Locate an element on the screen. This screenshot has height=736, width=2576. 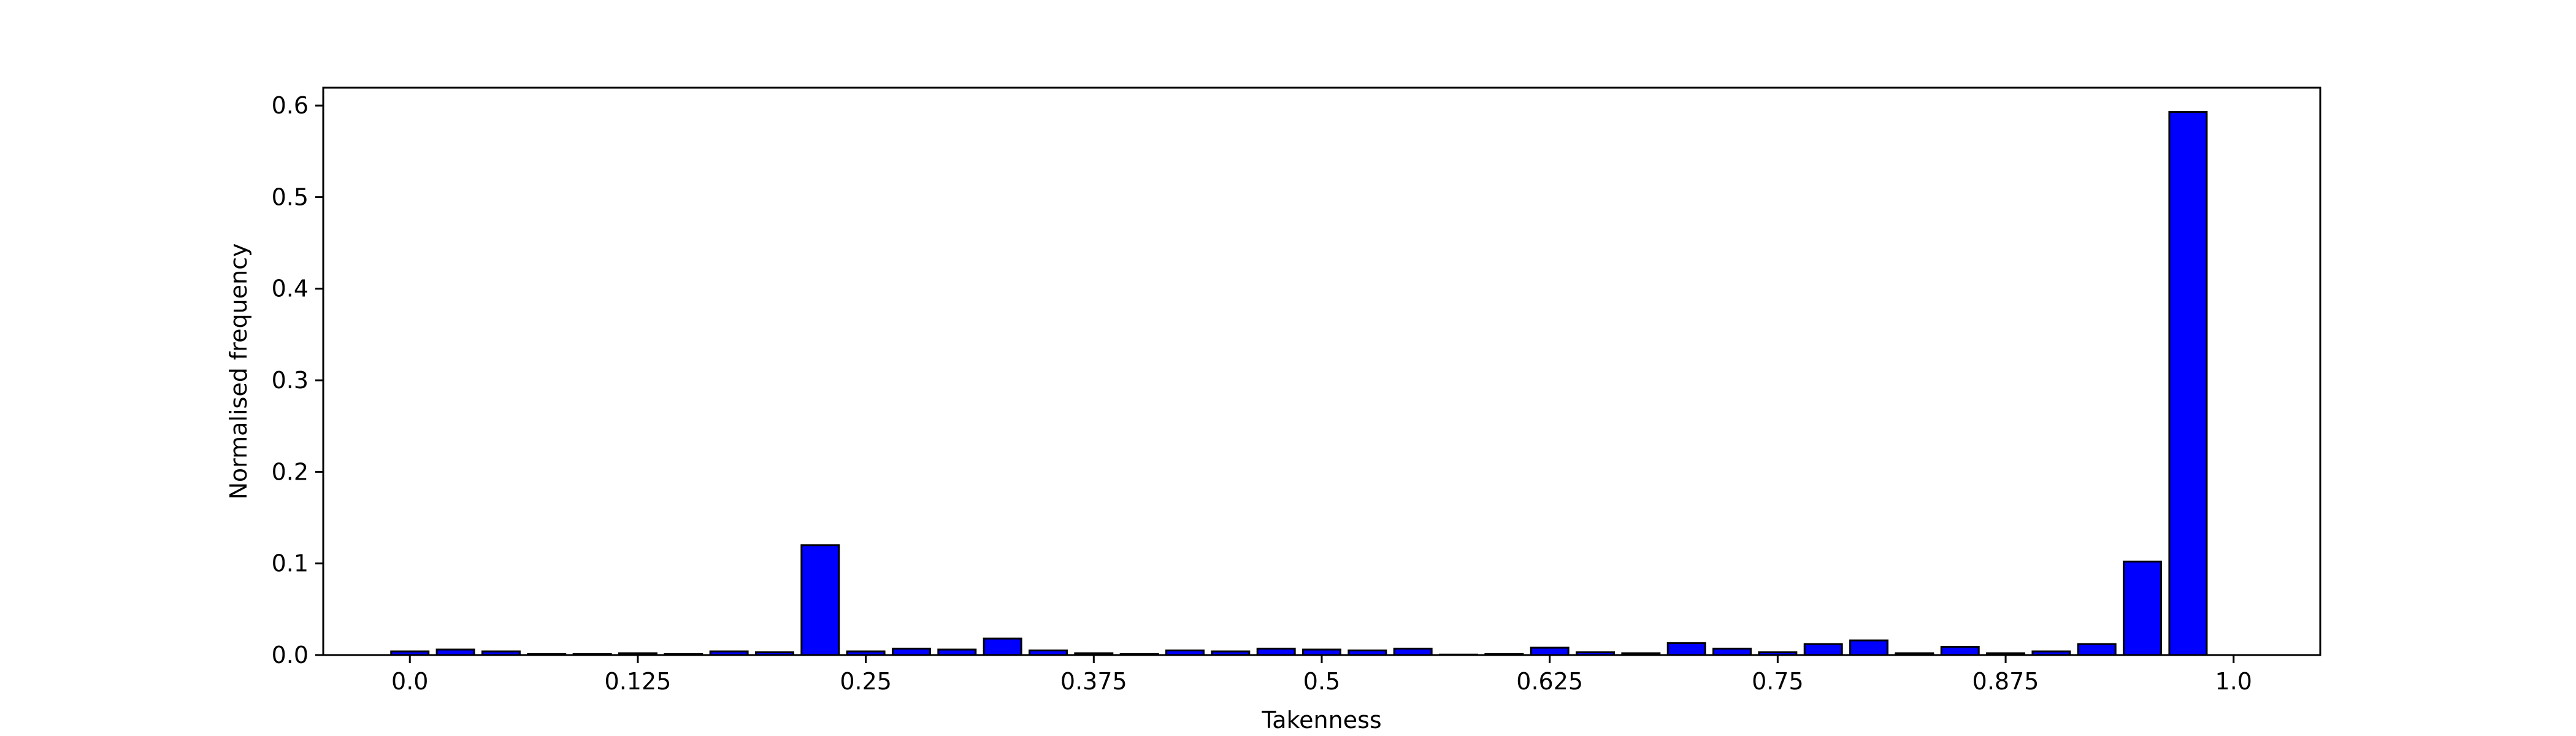
y-axis-label: Normalised frequency is located at coordinates (238, 371).